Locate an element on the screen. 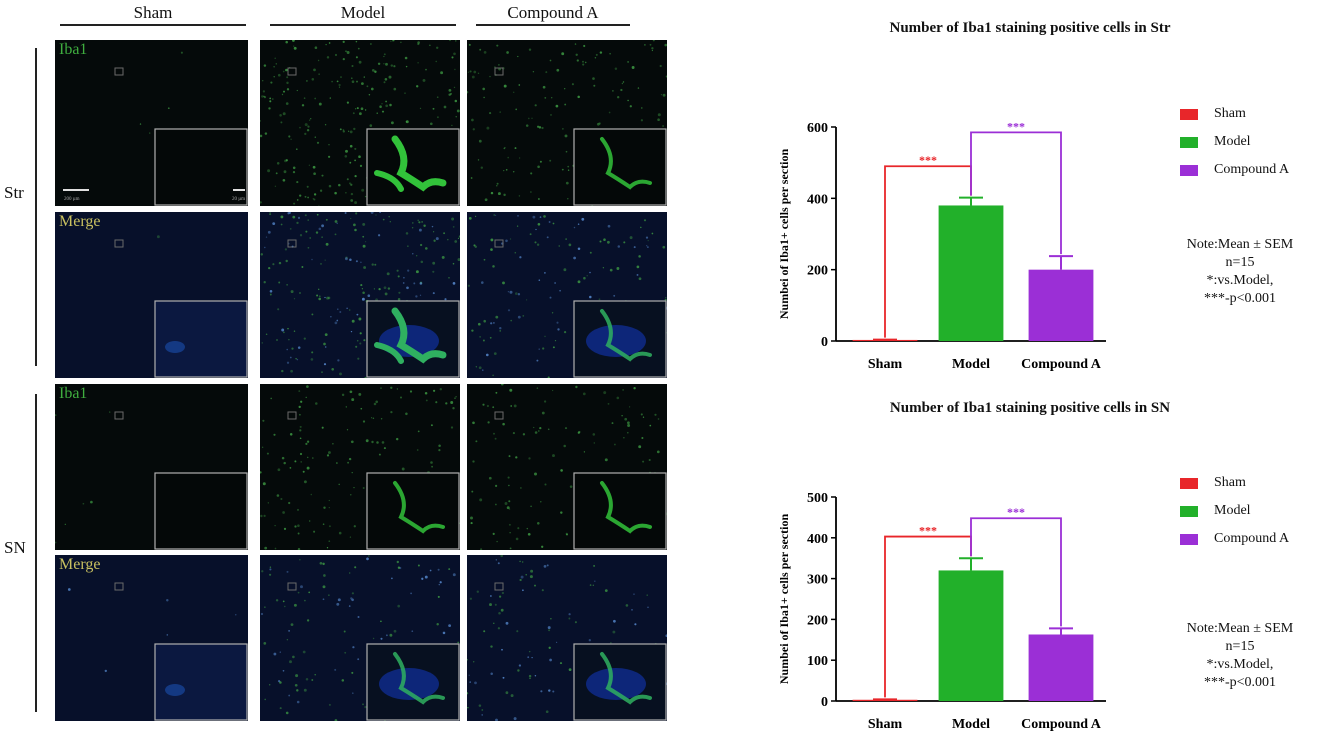  column-rule is located at coordinates (153, 25).